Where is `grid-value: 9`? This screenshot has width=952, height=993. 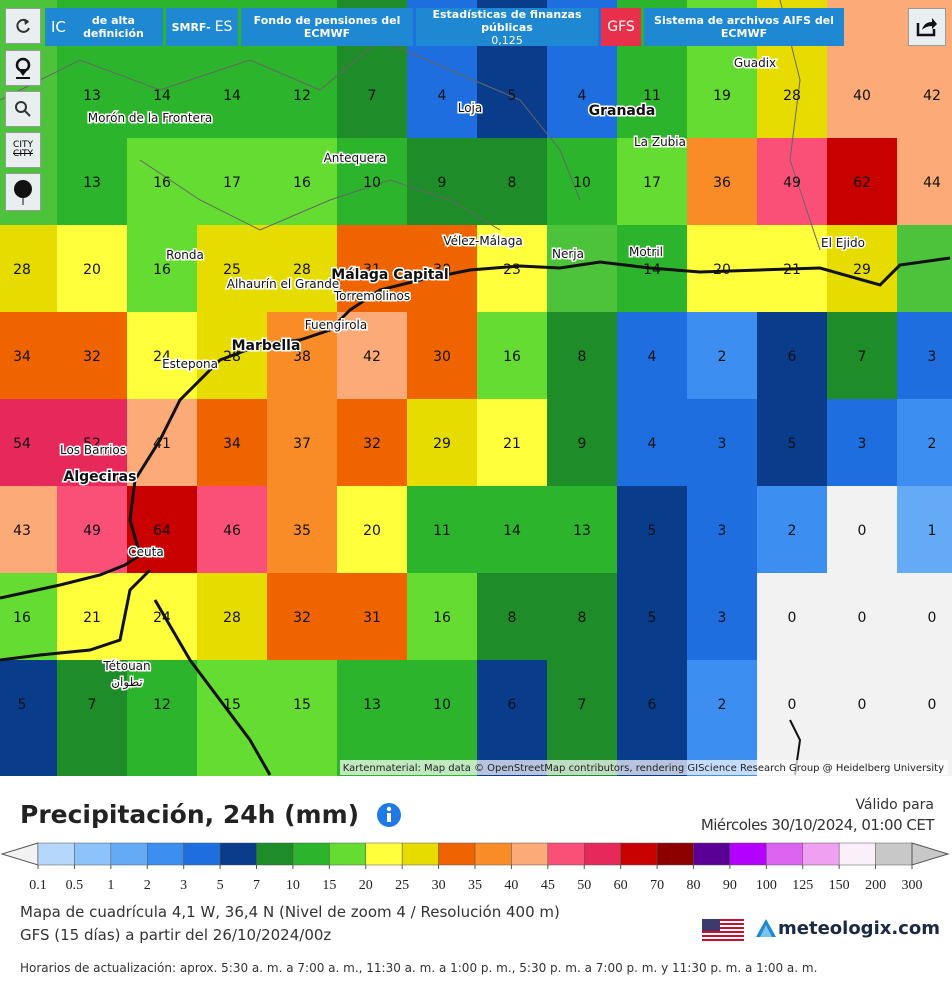 grid-value: 9 is located at coordinates (582, 444).